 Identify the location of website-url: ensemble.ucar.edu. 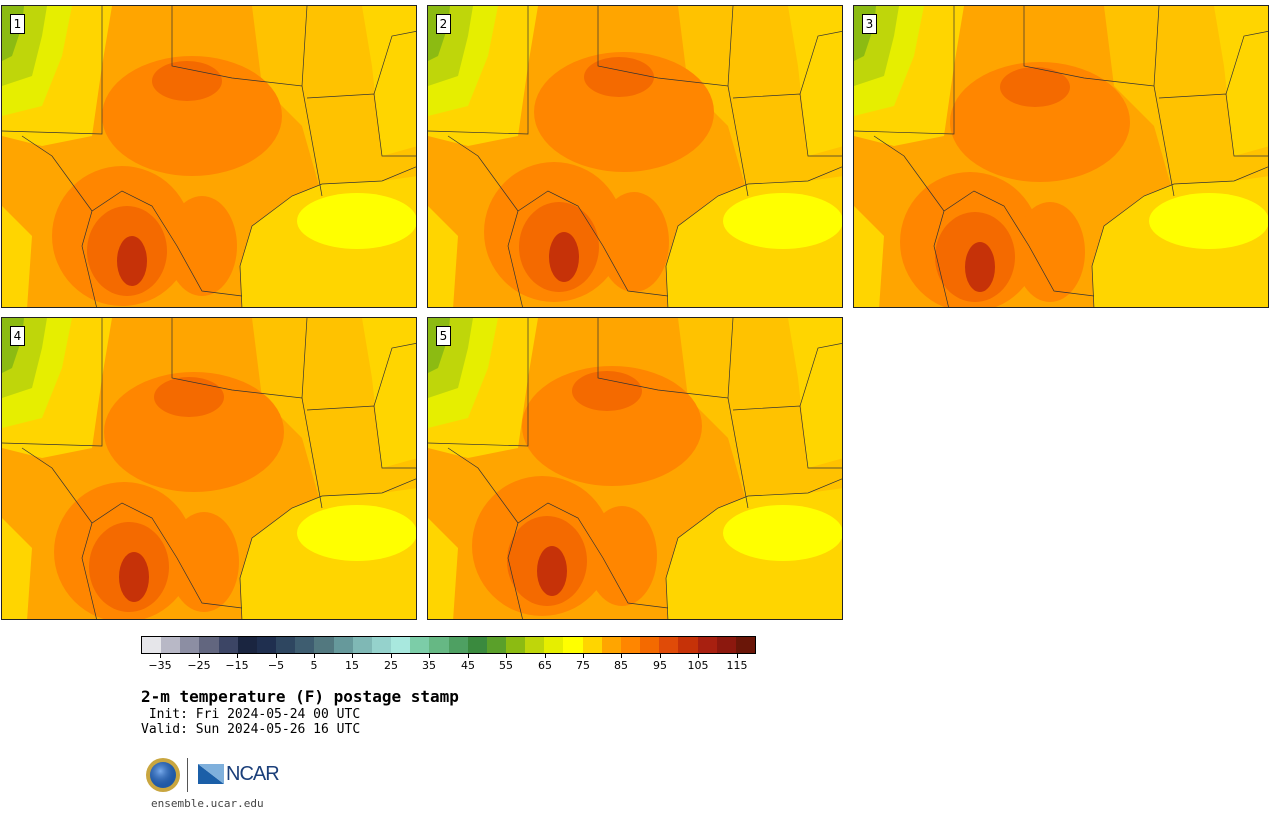
(207, 803).